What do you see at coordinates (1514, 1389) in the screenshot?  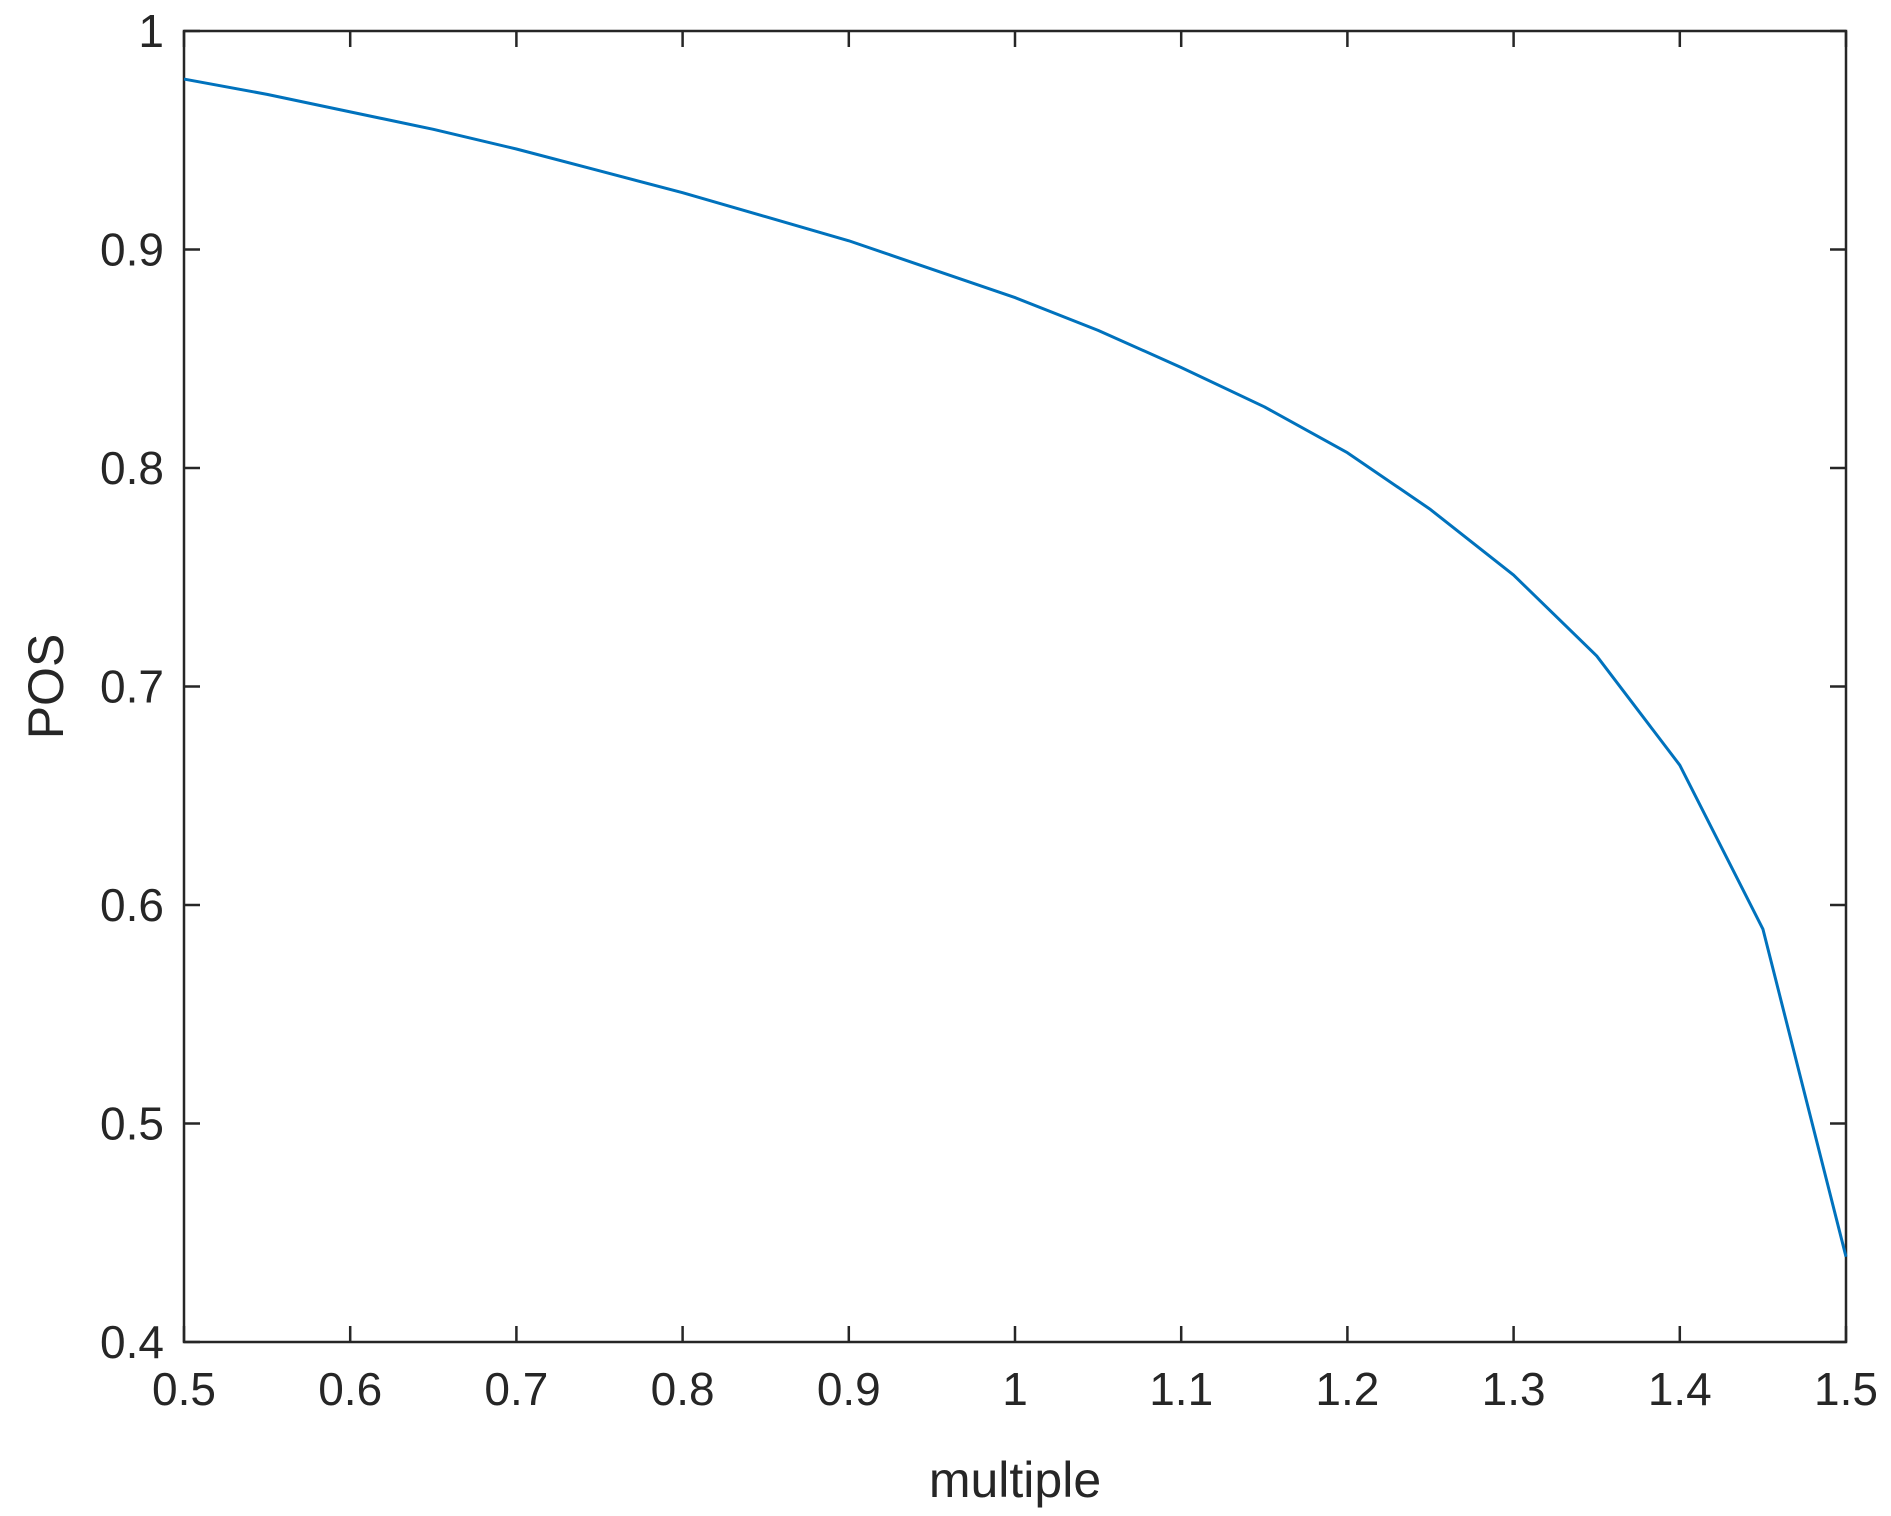 I see `x-tick-label: 1.3` at bounding box center [1514, 1389].